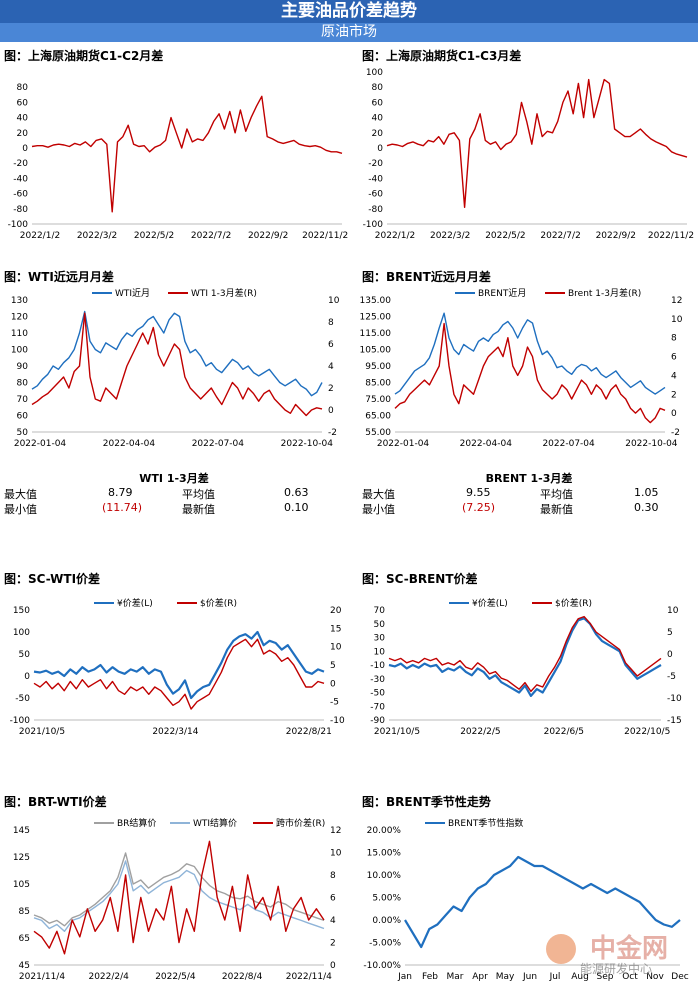 The height and width of the screenshot is (999, 698). I want to click on y-tick-label: 100, so click(19, 351).